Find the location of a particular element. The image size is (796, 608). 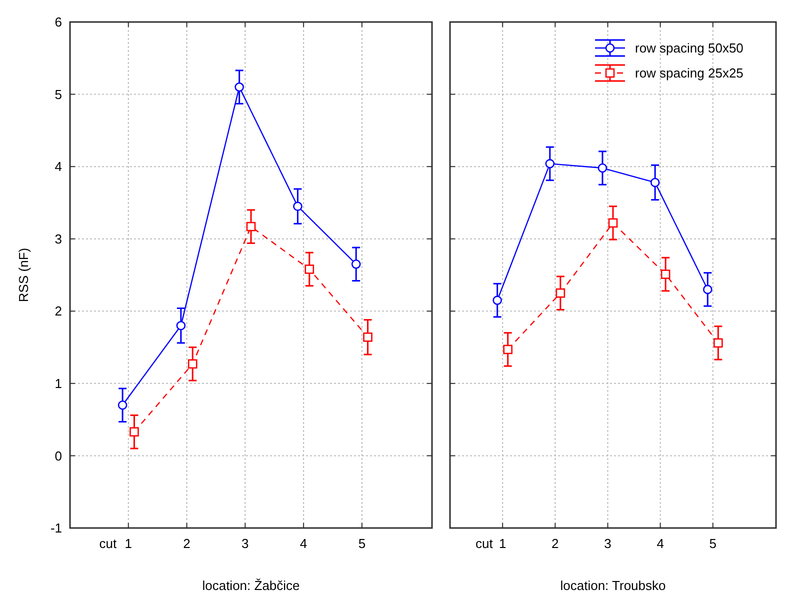

x-axis-title: location: Žabčice is located at coordinates (251, 585).